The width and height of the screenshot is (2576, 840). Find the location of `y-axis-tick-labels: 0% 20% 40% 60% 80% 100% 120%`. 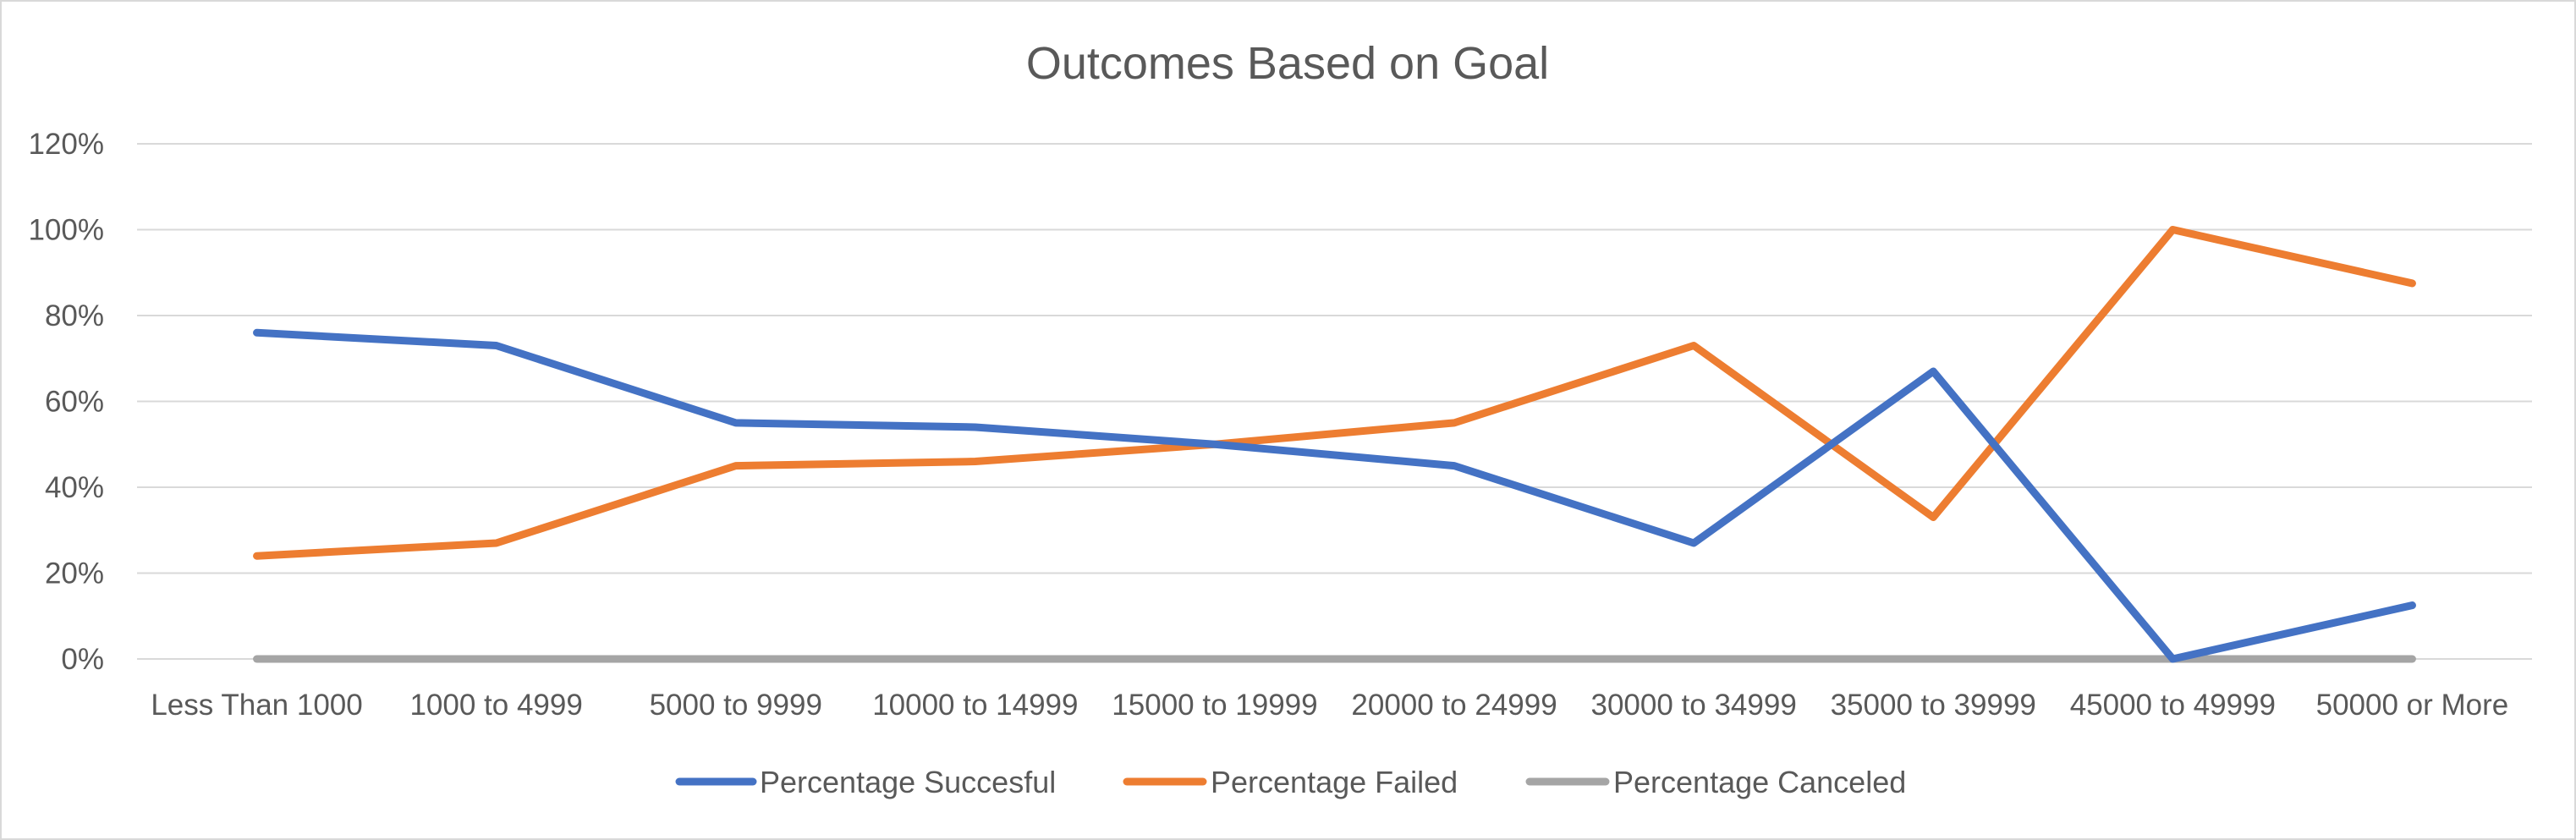

y-axis-tick-labels: 0% 20% 40% 60% 80% 100% 120% is located at coordinates (66, 402).